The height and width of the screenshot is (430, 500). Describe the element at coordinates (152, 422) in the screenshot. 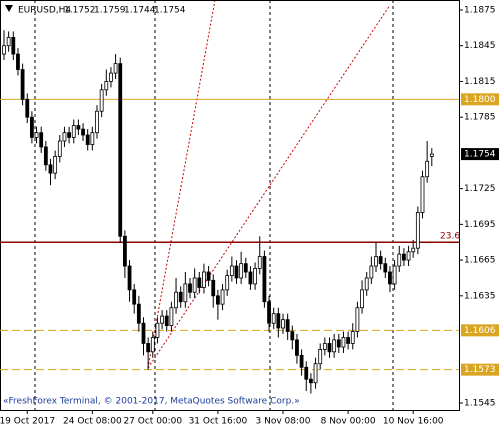

I see `x-tick-label: 27 Oct 00:00` at that location.